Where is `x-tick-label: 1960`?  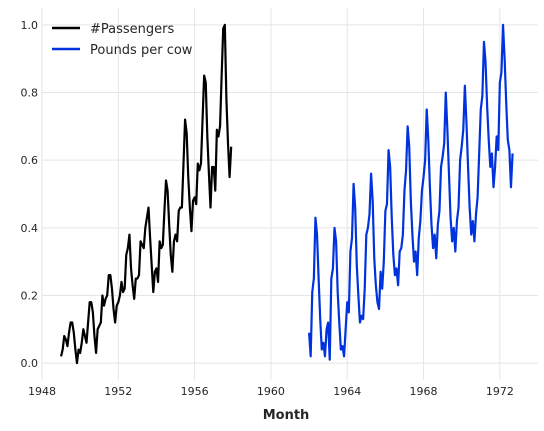
x-tick-label: 1960 is located at coordinates (271, 391).